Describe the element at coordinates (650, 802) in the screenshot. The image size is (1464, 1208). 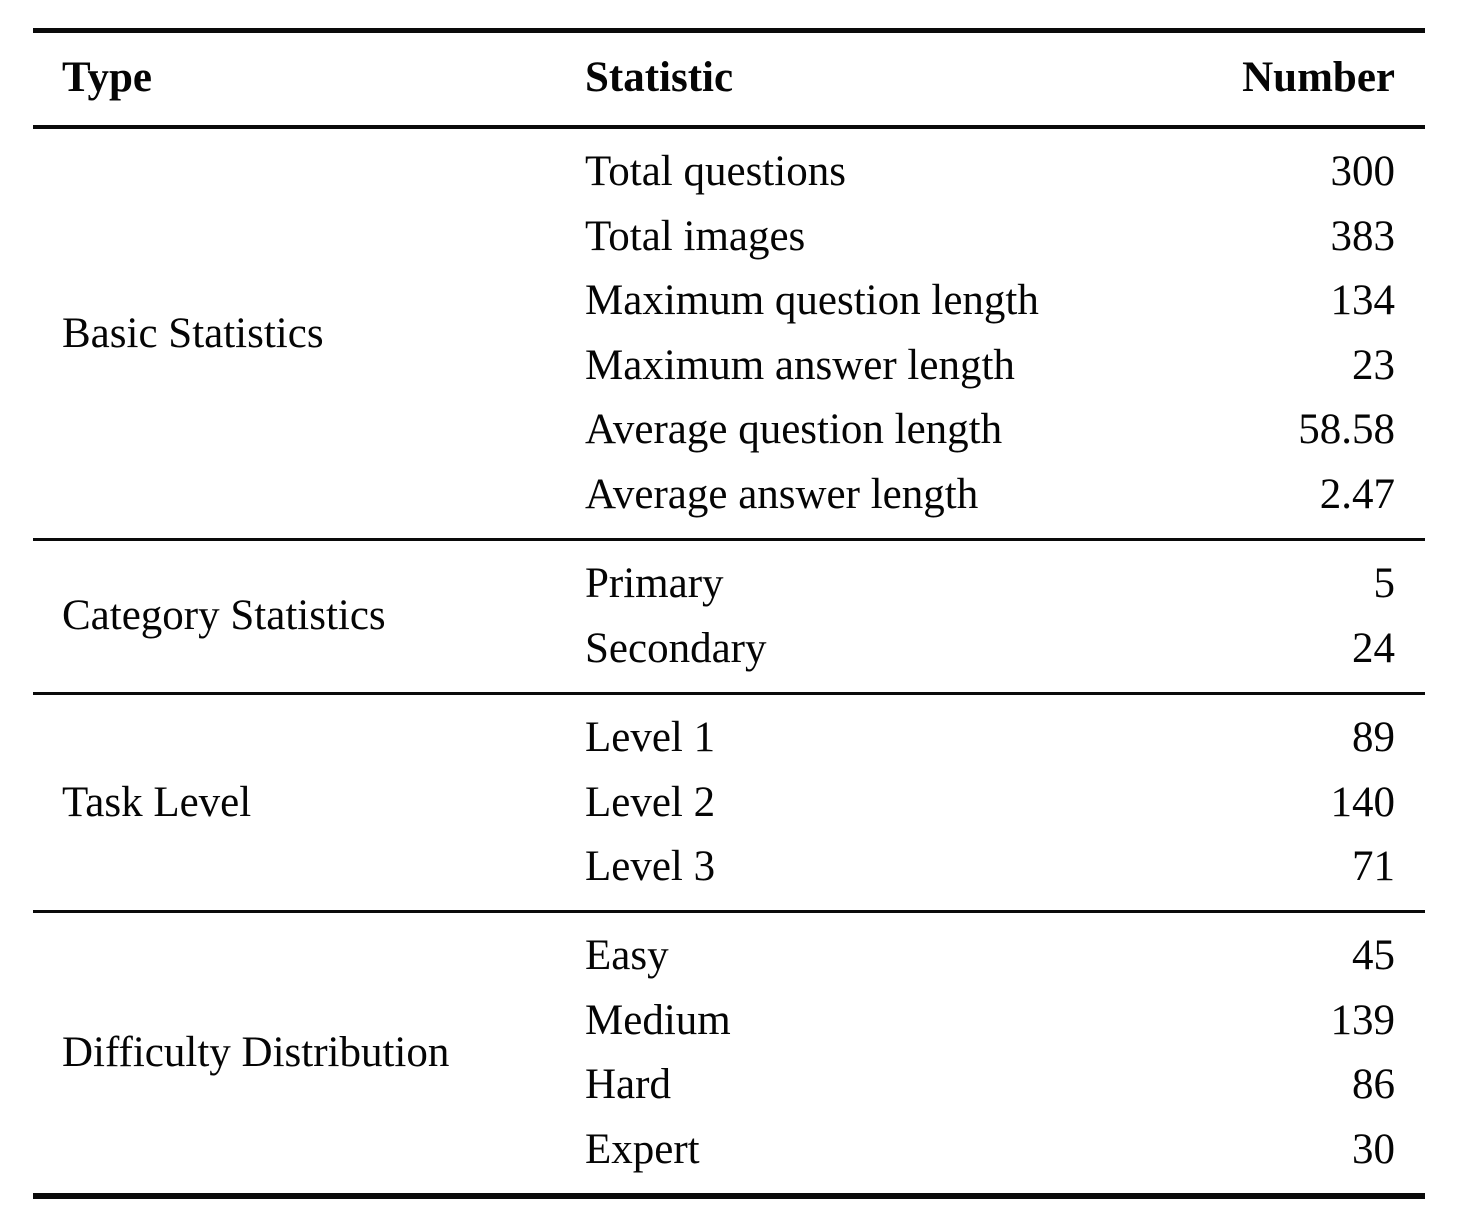
I see `statistic-cell: Level 2` at that location.